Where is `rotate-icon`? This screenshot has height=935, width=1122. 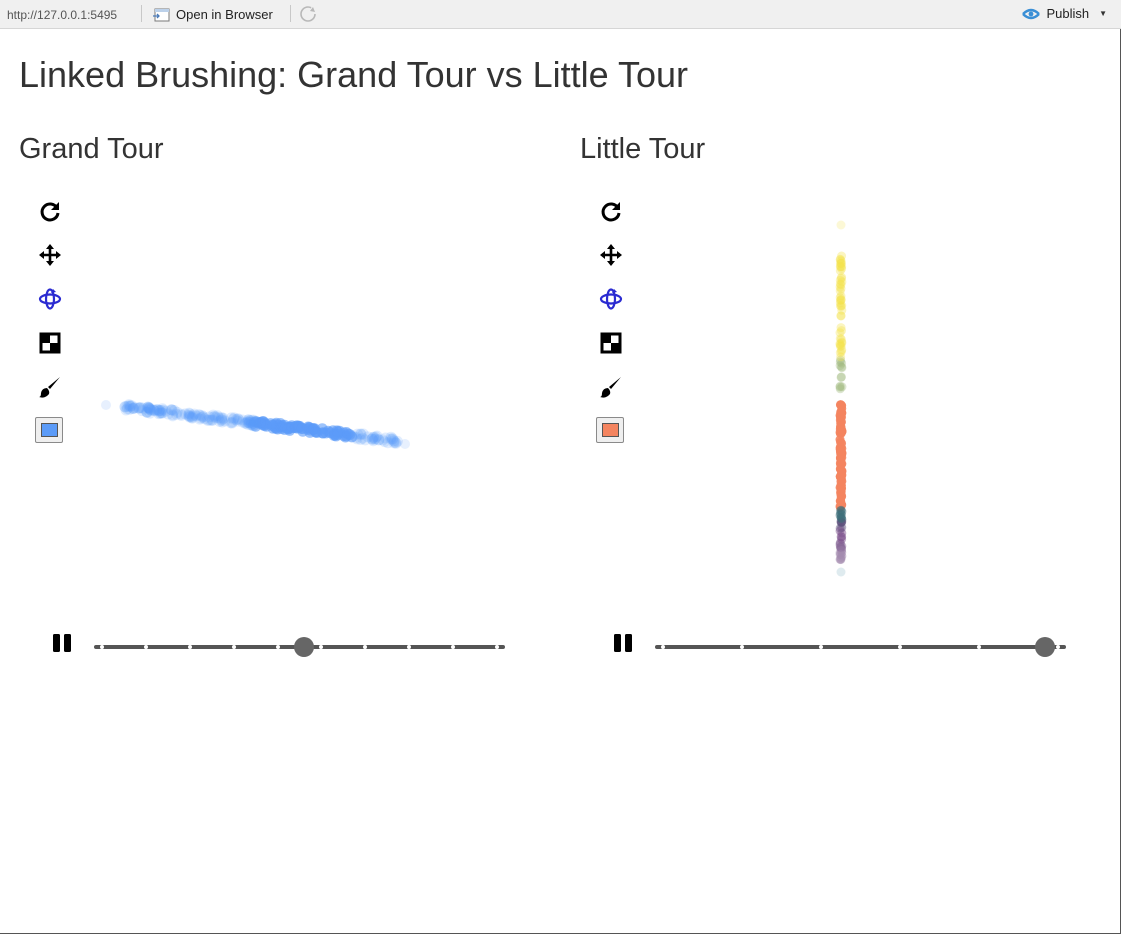 rotate-icon is located at coordinates (50, 299).